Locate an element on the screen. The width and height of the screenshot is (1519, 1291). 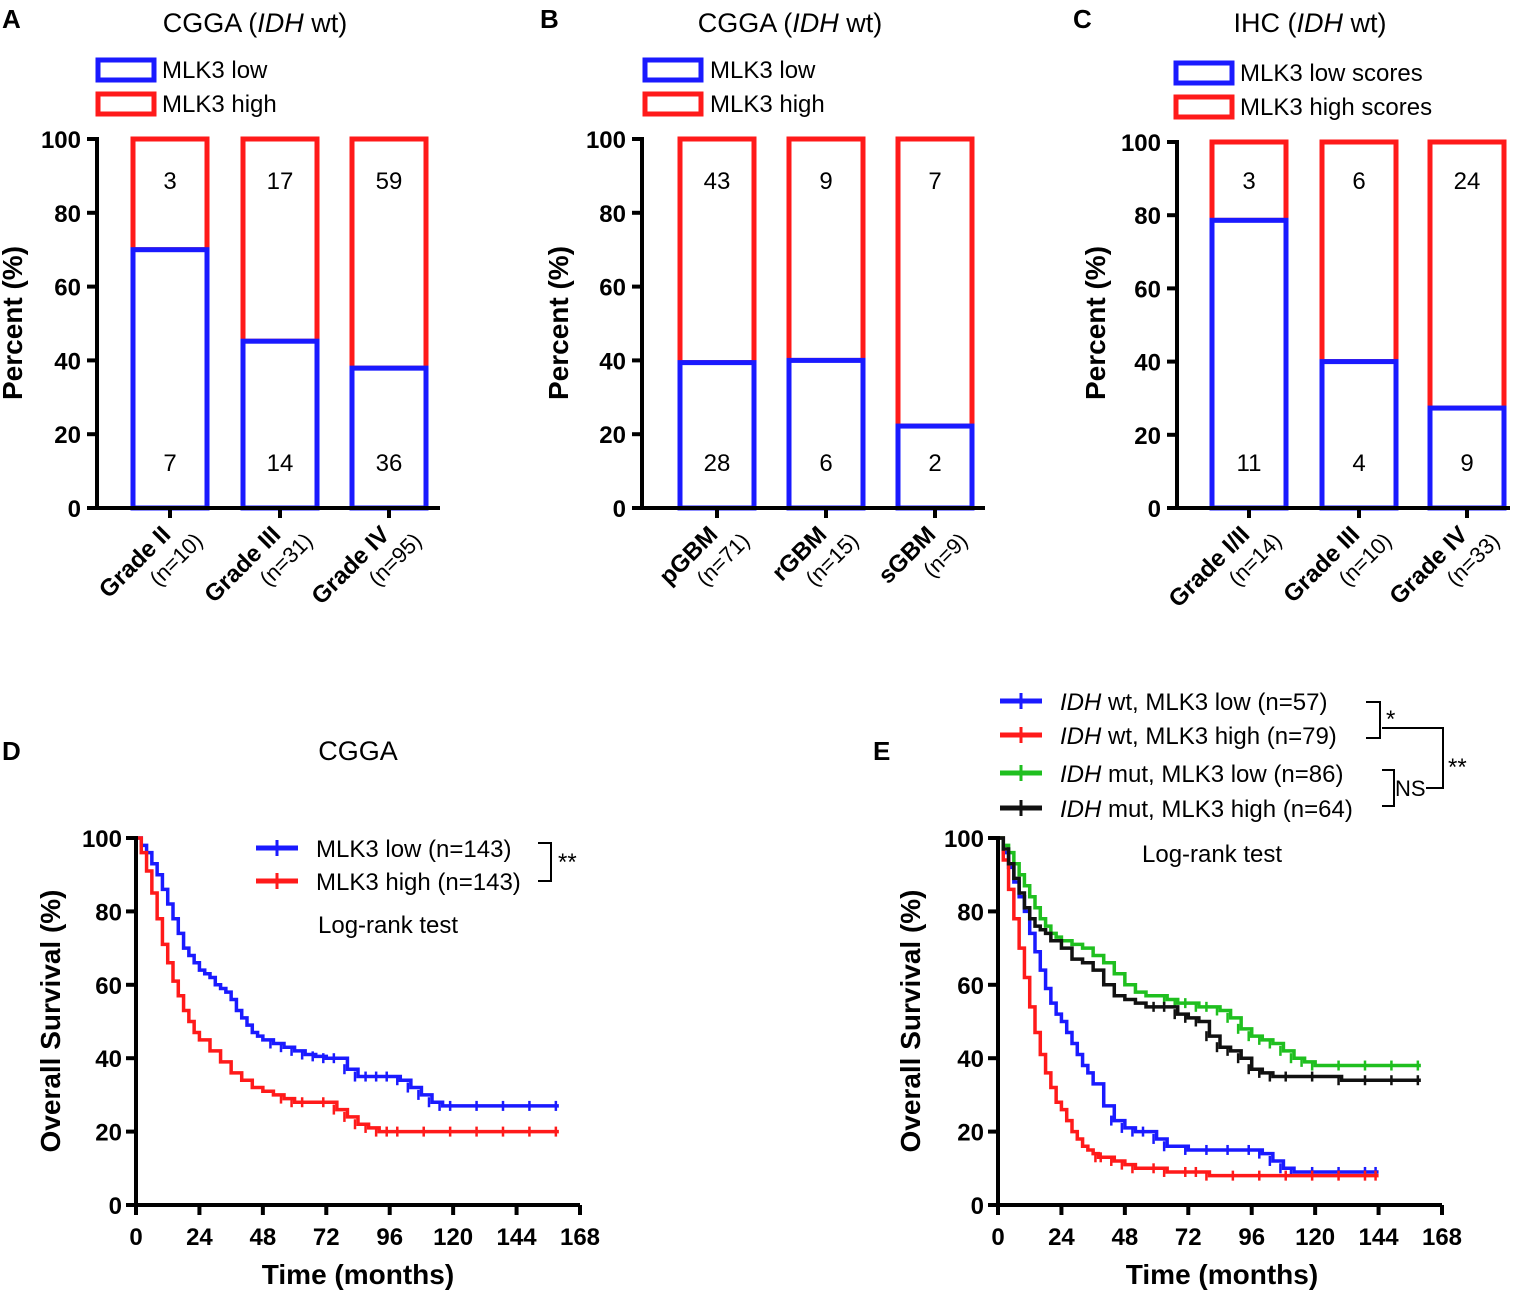
panel-e-legend-1: IDH wt, MLK3 low (n=57) is located at coordinates (1193, 702).